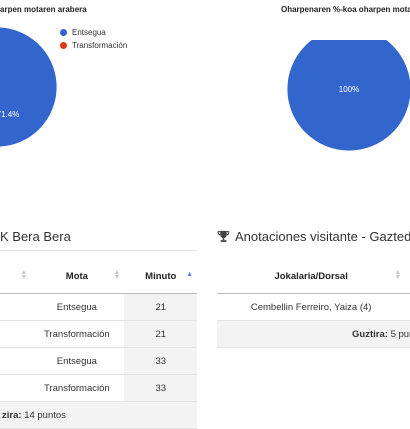 This screenshot has width=410, height=429. Describe the element at coordinates (45, 415) in the screenshot. I see `total-value: 14 puntos` at that location.